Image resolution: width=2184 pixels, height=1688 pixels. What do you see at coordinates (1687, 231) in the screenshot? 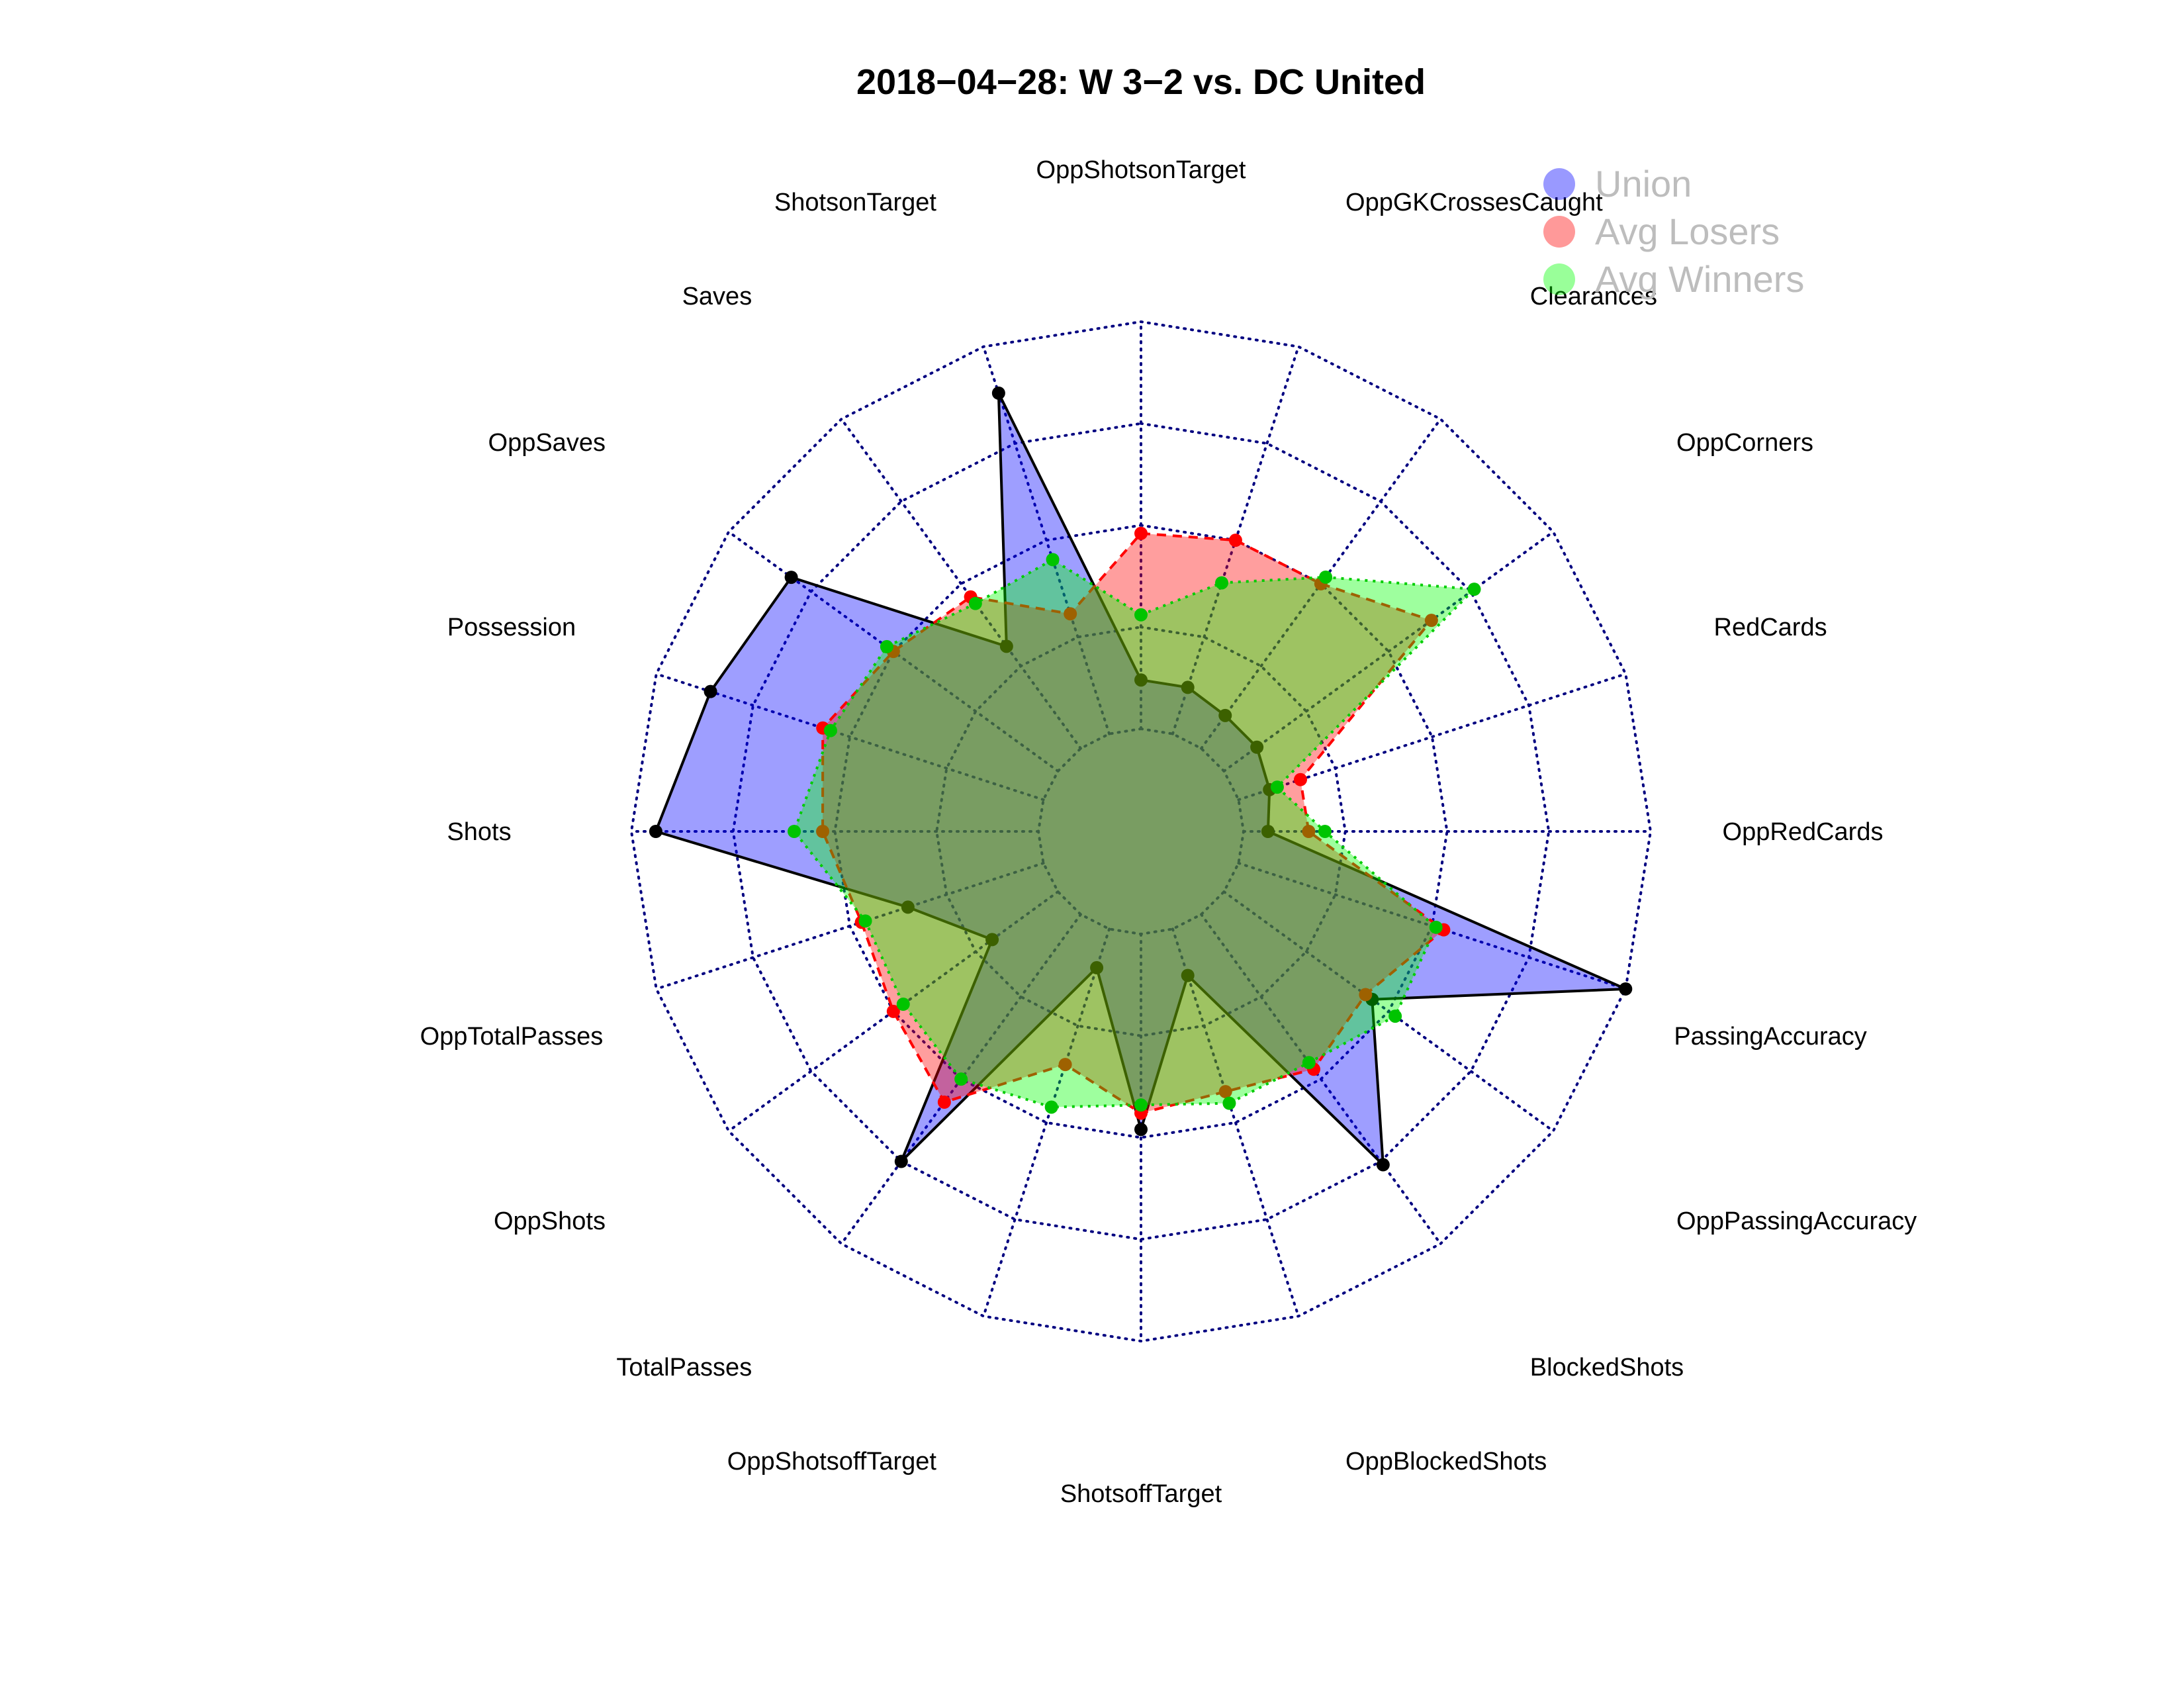
I see `legend-label: Avg Losers` at bounding box center [1687, 231].